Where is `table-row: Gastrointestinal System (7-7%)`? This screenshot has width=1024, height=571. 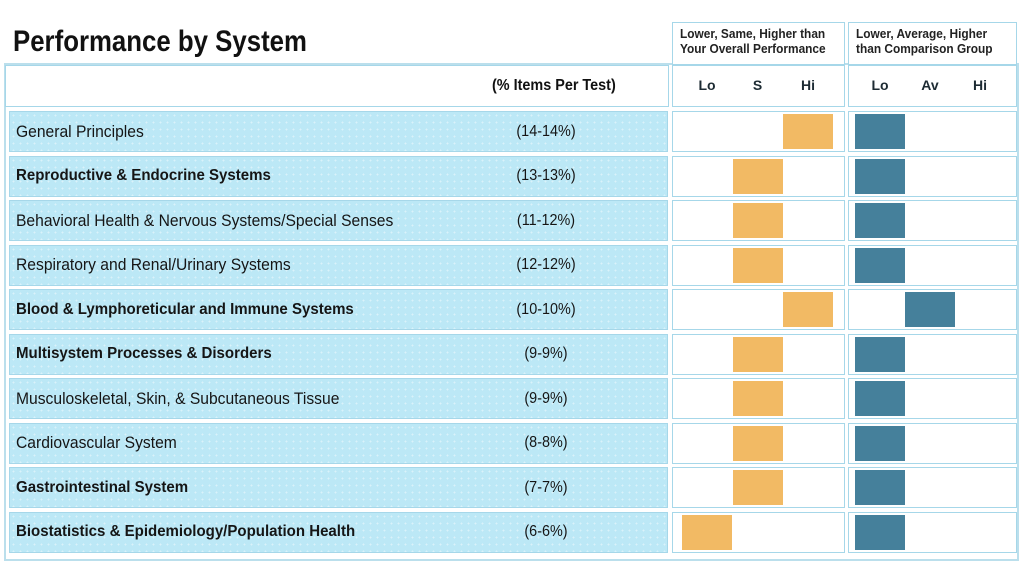 table-row: Gastrointestinal System (7-7%) is located at coordinates (512, 487).